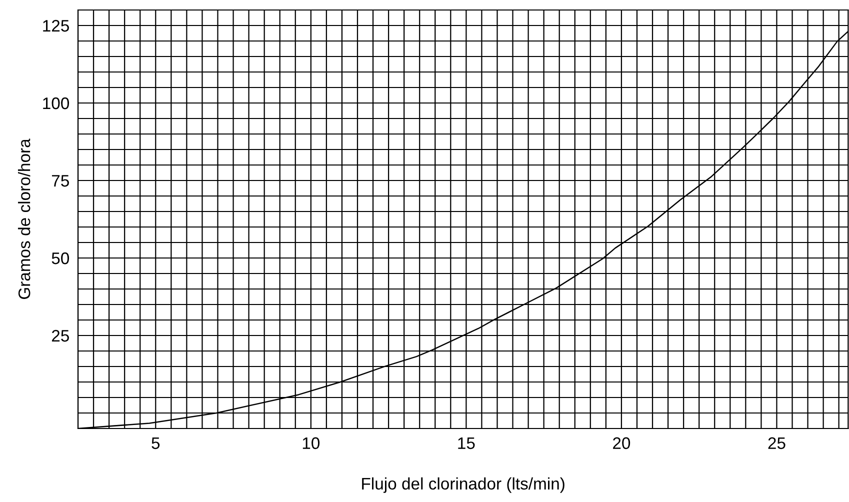 The height and width of the screenshot is (502, 849). What do you see at coordinates (56, 103) in the screenshot?
I see `y-tick-label: 100` at bounding box center [56, 103].